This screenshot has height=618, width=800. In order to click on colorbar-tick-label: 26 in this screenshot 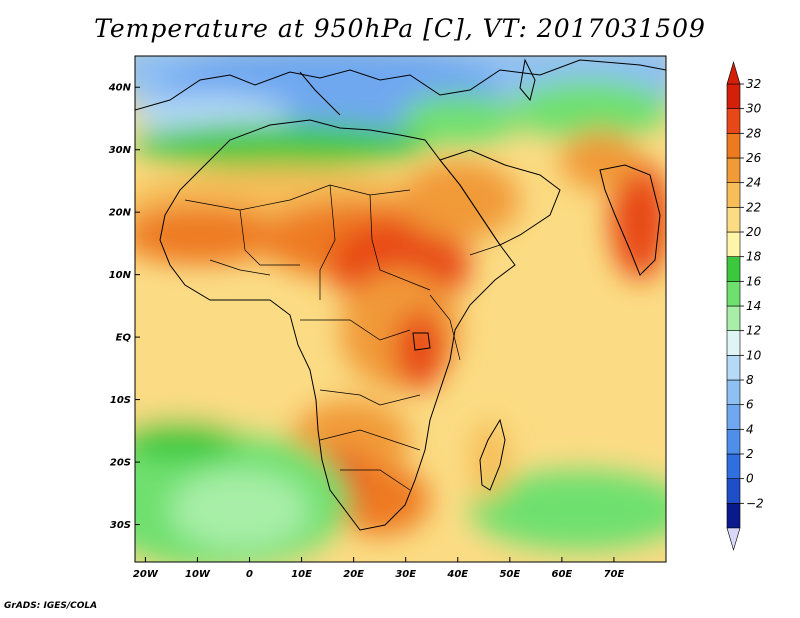, I will do `click(754, 158)`.